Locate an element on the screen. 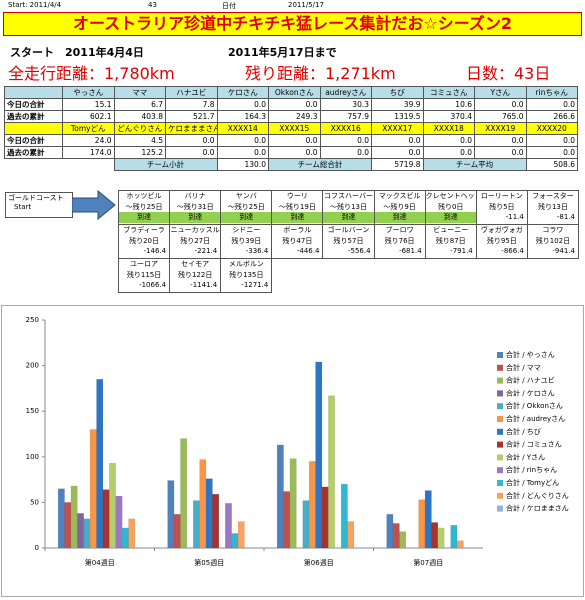 The width and height of the screenshot is (585, 600). legend-label: 合計 / Yさん is located at coordinates (525, 456).